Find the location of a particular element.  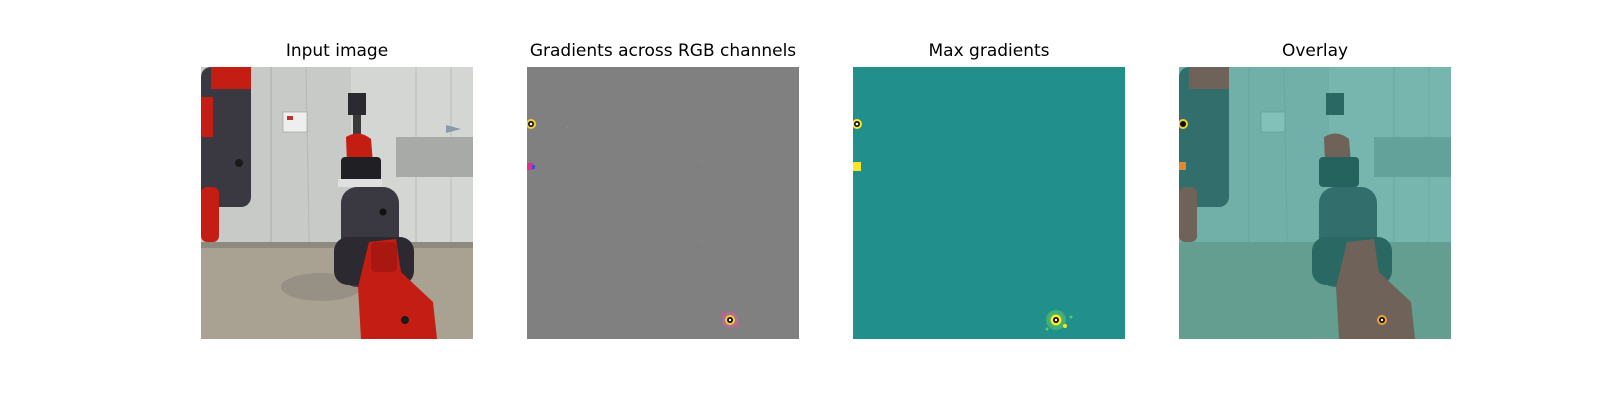

panel-title: Overlay is located at coordinates (1315, 51).